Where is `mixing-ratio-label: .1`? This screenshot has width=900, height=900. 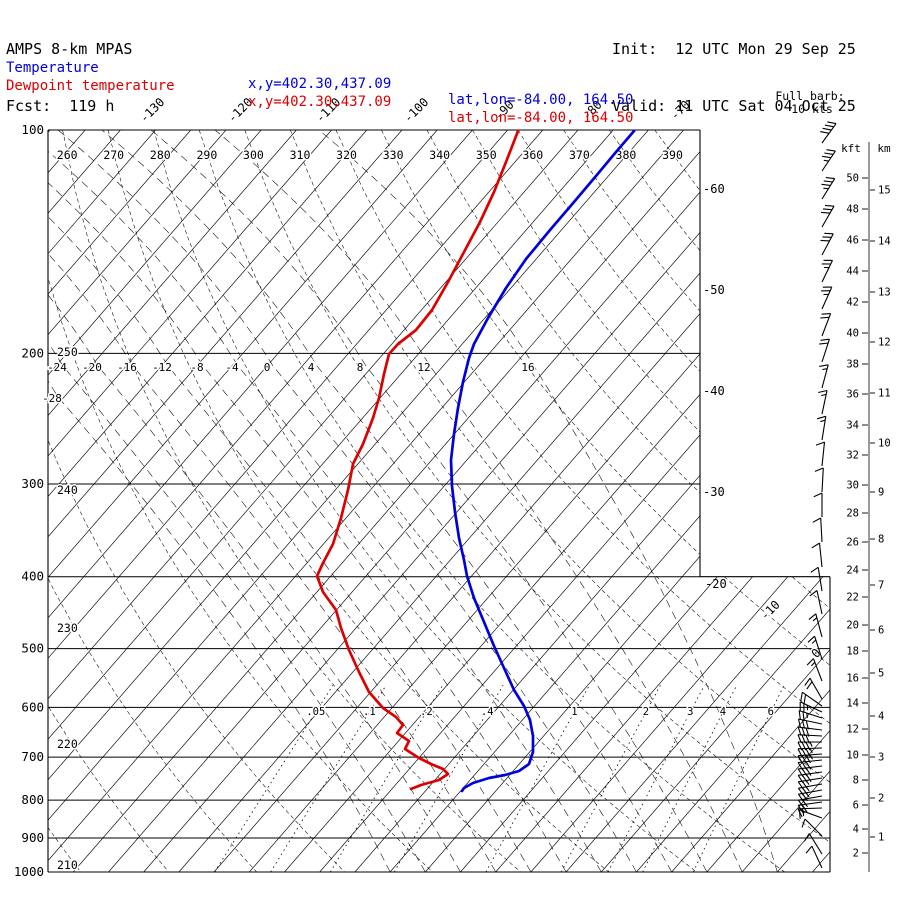 mixing-ratio-label: .1 is located at coordinates (369, 712).